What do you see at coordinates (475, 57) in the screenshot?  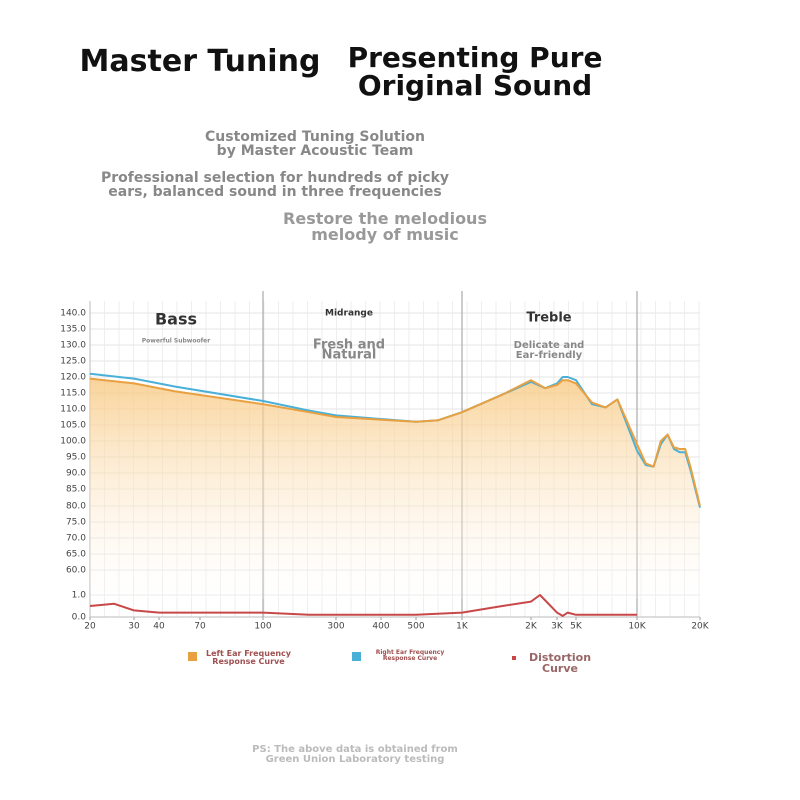 I see `text-line: Presenting Pure` at bounding box center [475, 57].